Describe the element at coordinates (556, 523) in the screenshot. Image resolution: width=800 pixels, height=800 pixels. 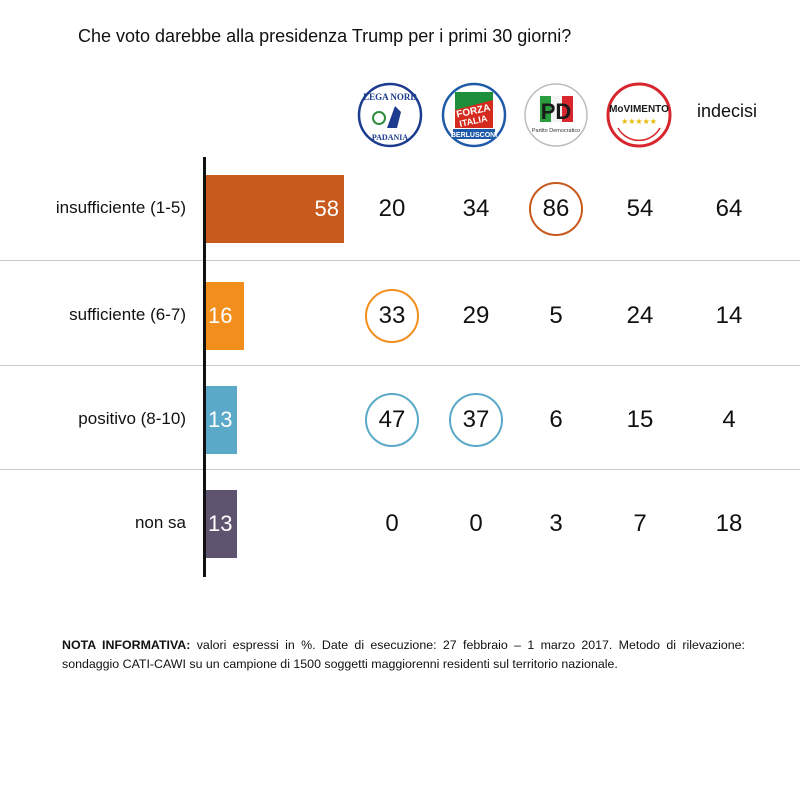
I see `table-cell: 3` at that location.